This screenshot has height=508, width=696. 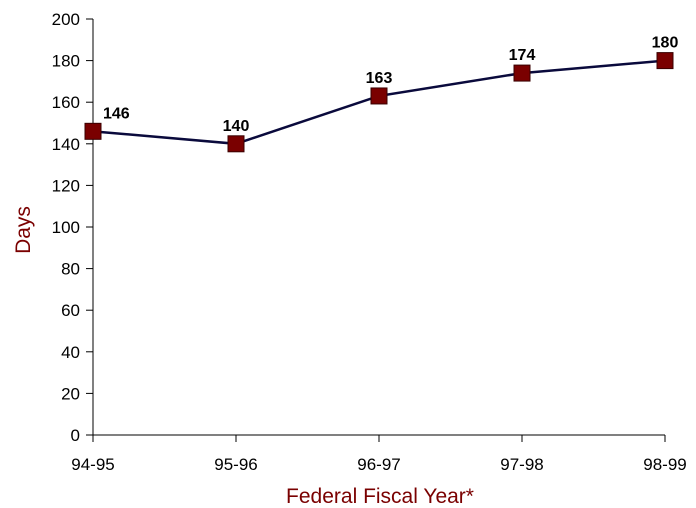 I want to click on y-tick-label: 60, so click(x=70, y=310).